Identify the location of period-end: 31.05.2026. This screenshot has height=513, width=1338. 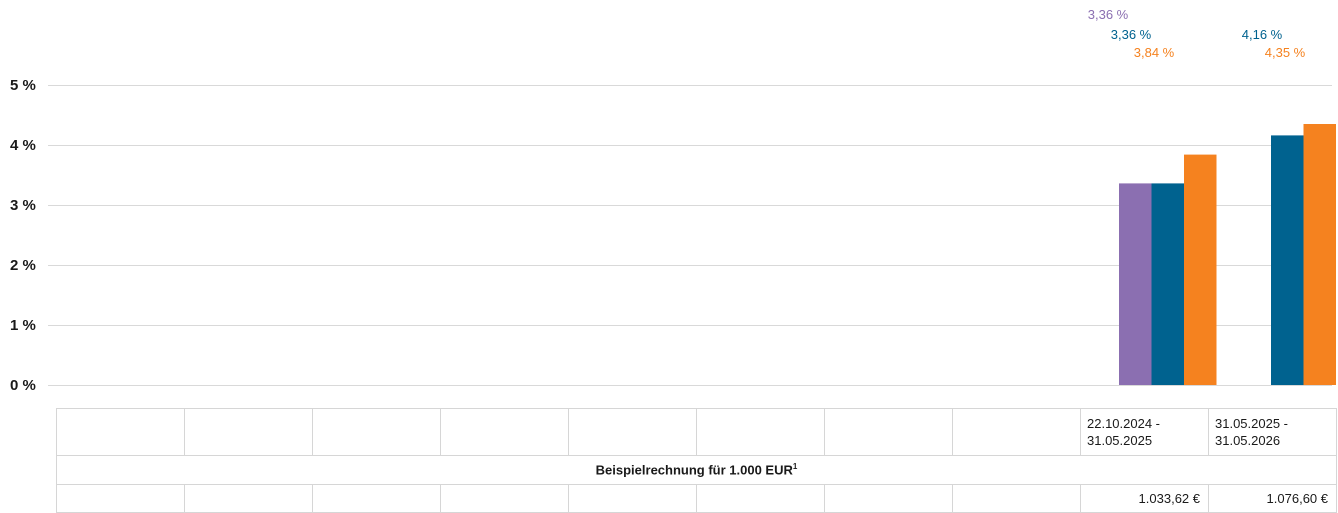
(1248, 440).